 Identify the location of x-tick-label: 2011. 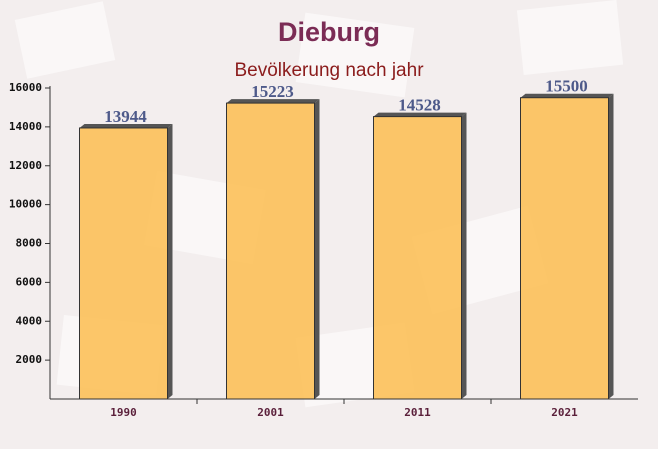
(417, 412).